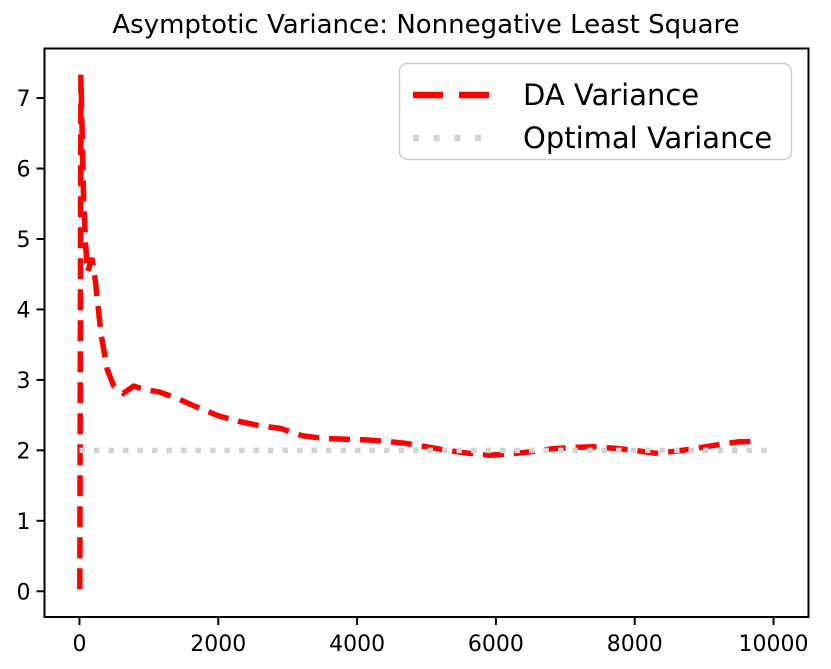 The height and width of the screenshot is (669, 831). Describe the element at coordinates (24, 592) in the screenshot. I see `y-tick-label: 0` at that location.